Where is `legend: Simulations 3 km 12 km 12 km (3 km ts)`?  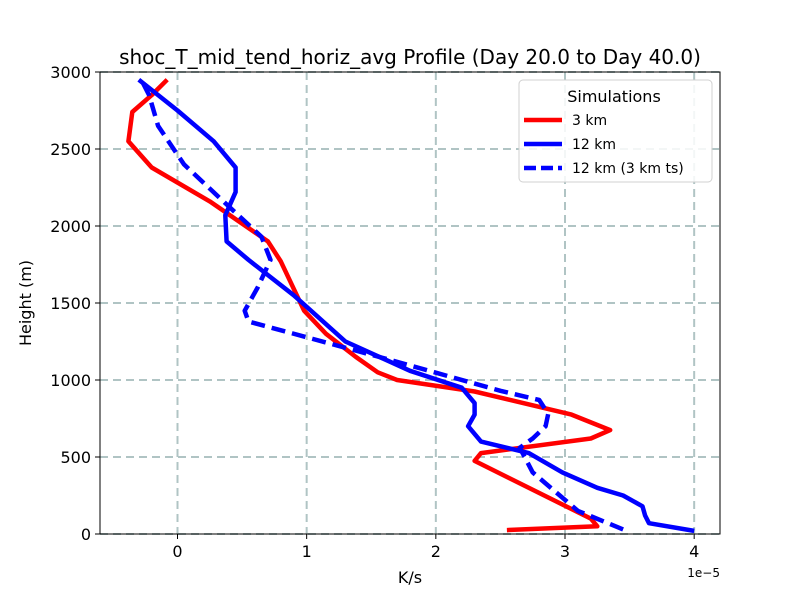 legend: Simulations 3 km 12 km 12 km (3 km ts) is located at coordinates (615, 131).